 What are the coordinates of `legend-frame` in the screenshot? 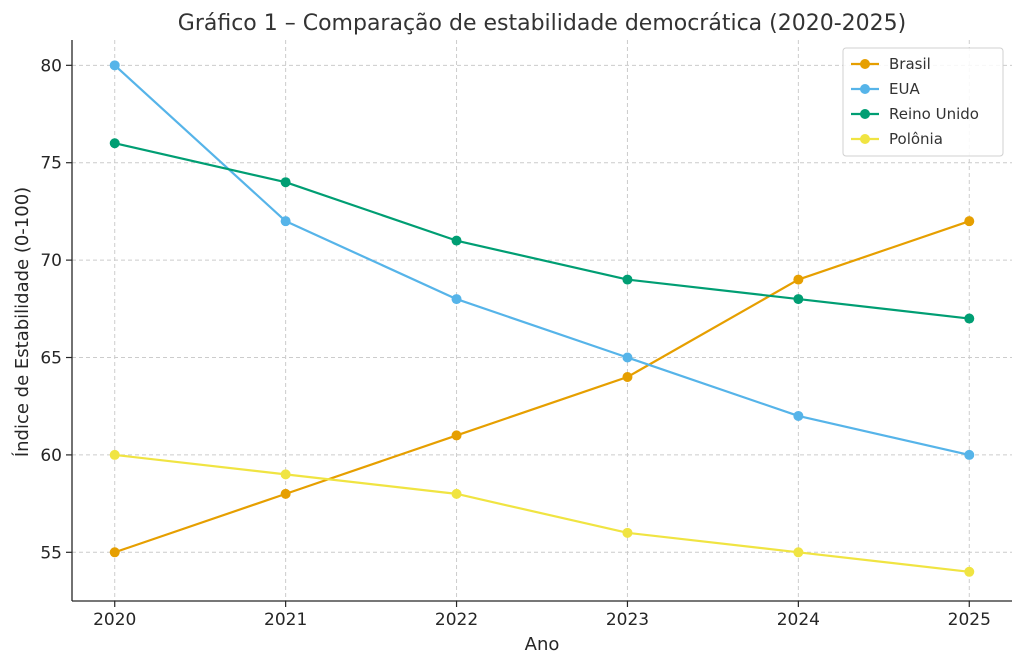 It's located at (923, 102).